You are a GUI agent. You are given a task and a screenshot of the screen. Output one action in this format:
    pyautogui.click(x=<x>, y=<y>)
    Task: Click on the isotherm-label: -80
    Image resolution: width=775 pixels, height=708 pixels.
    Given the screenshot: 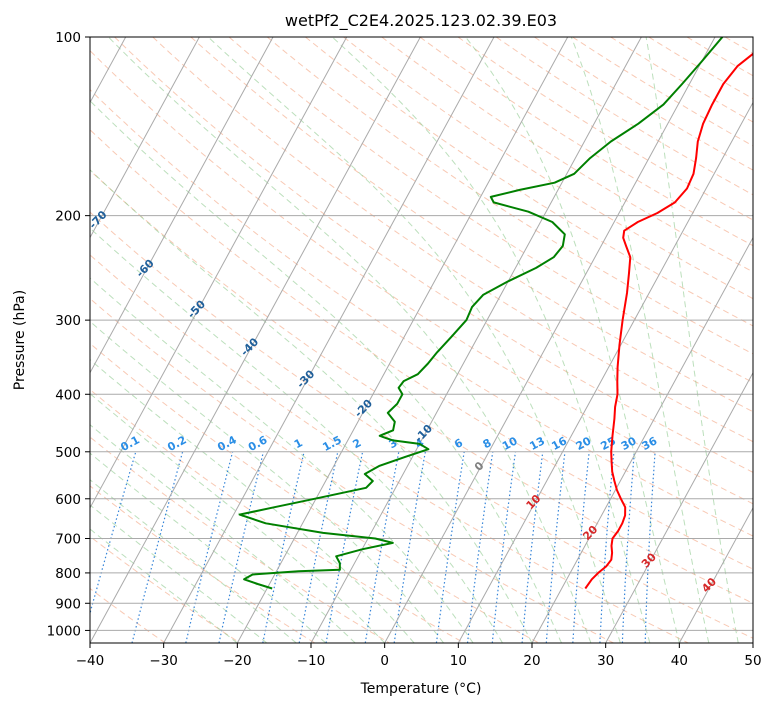 What is the action you would take?
    pyautogui.click(x=54, y=165)
    